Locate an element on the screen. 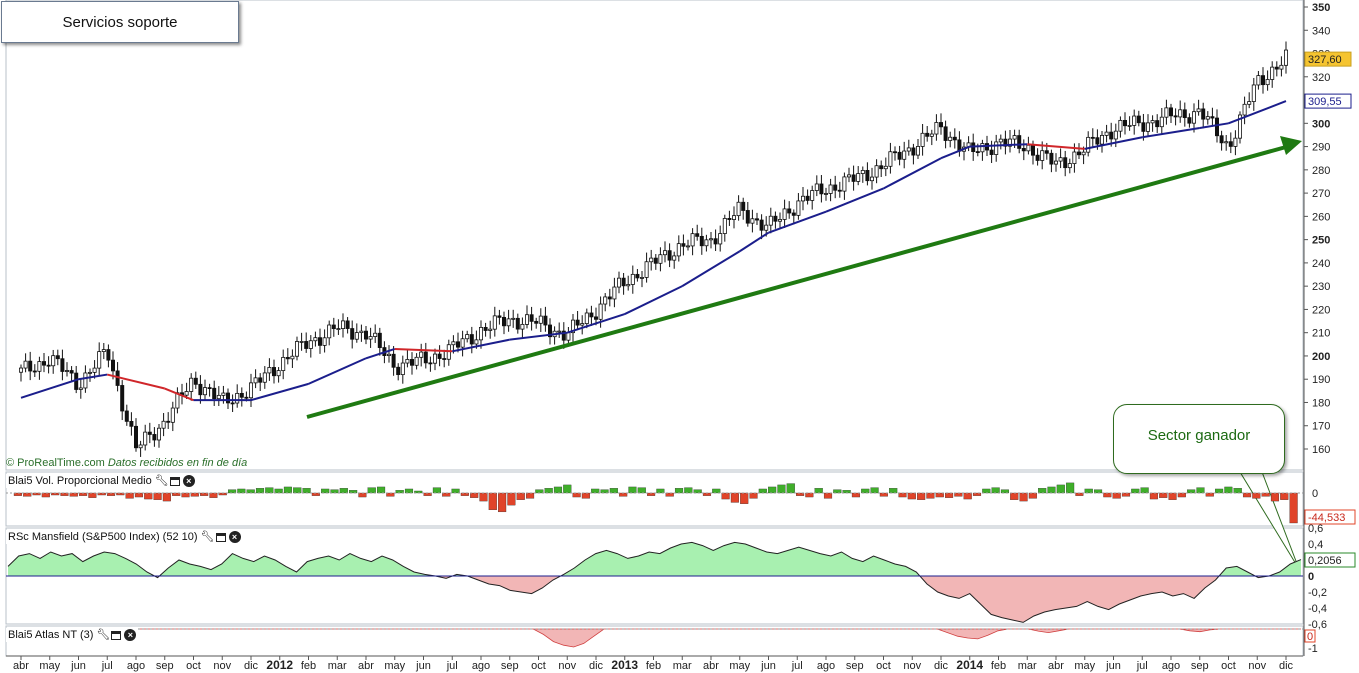  x-tick-label: ago is located at coordinates (826, 666).